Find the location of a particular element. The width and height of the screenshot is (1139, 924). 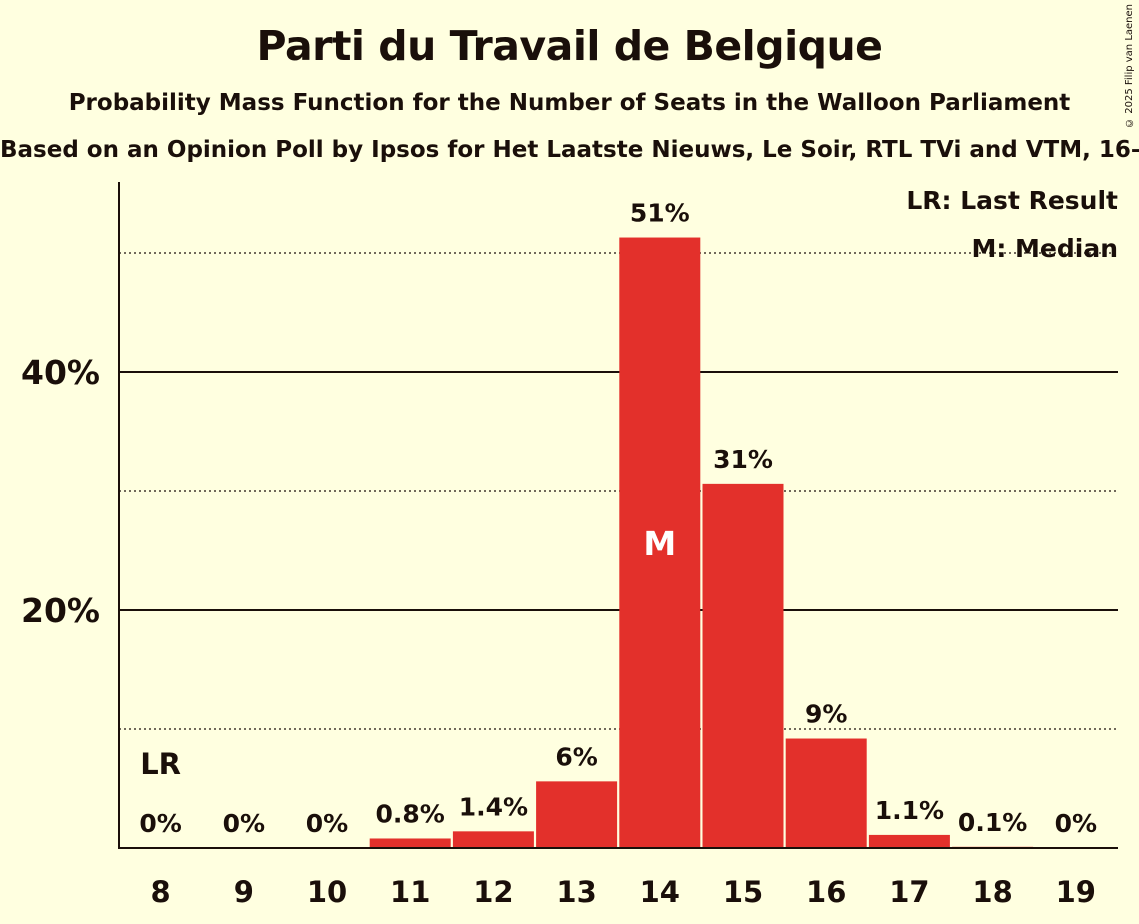

bar-value-label-8: 0% is located at coordinates (160, 823).